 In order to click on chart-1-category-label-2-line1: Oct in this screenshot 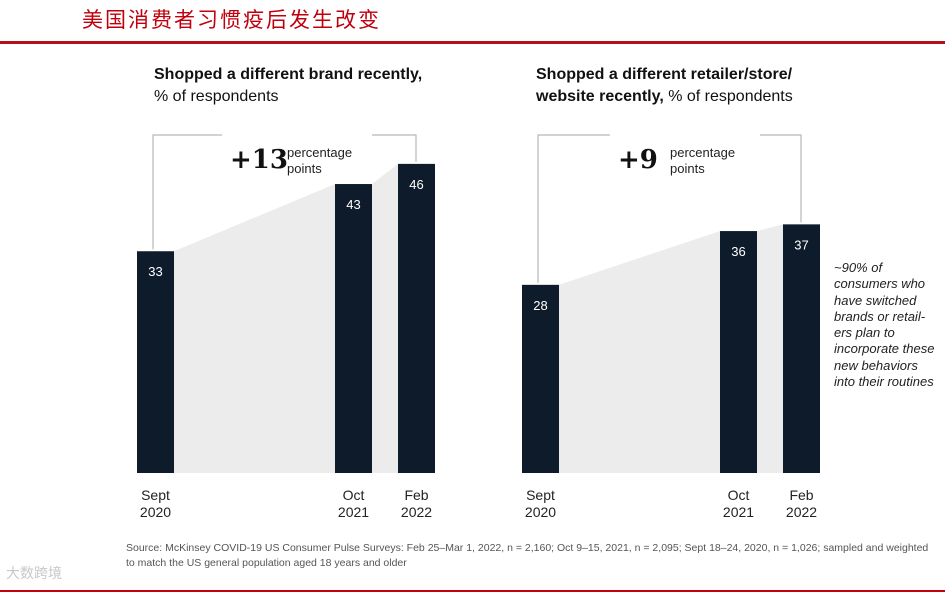, I will do `click(354, 495)`.